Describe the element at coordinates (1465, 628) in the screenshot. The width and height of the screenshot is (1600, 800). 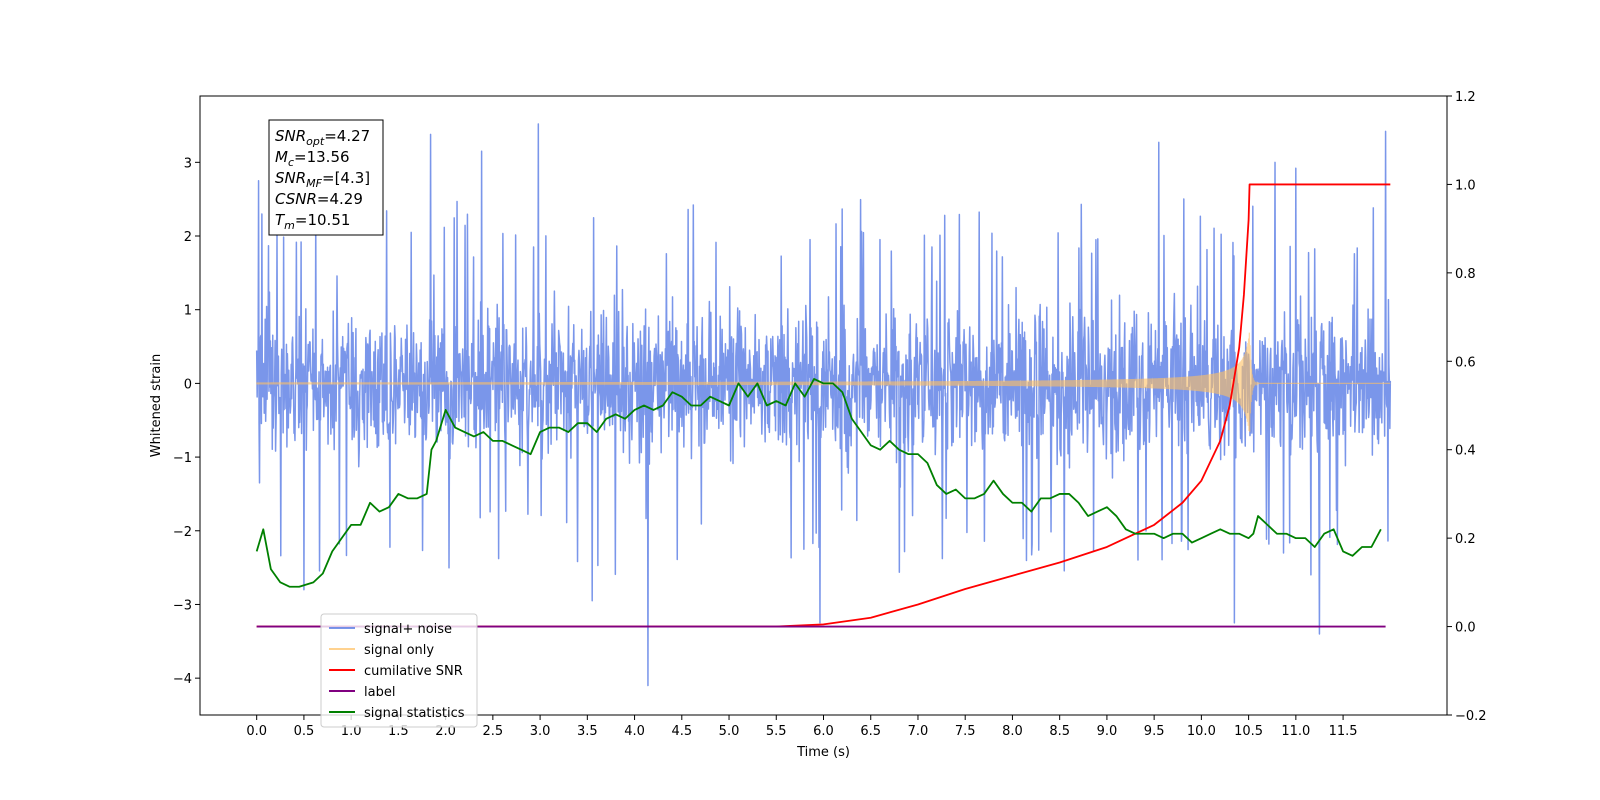
I see `y2-tick-label: 0.0` at that location.